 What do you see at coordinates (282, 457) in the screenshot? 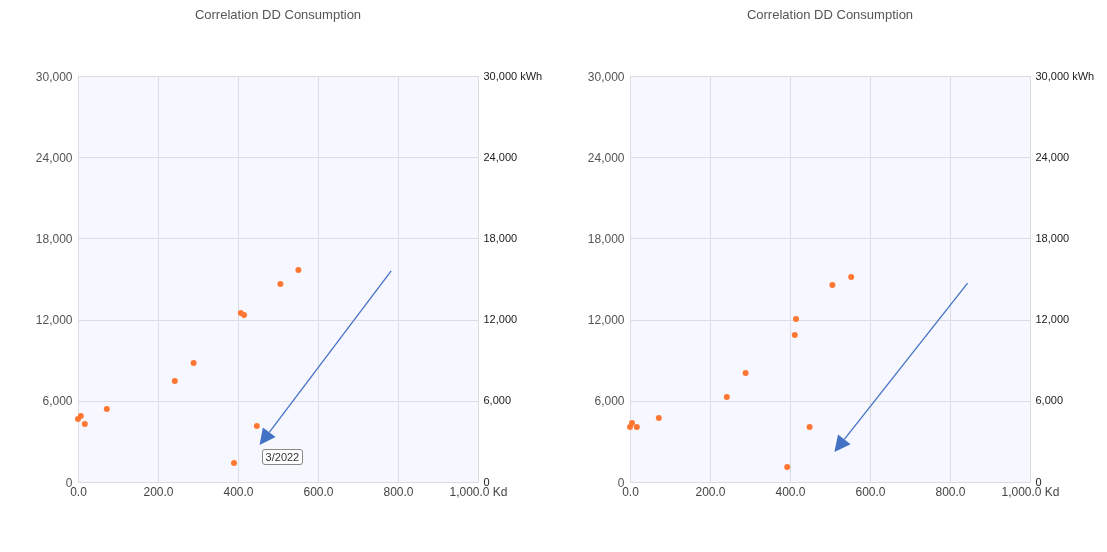
I see `annotation: 3/2022` at bounding box center [282, 457].